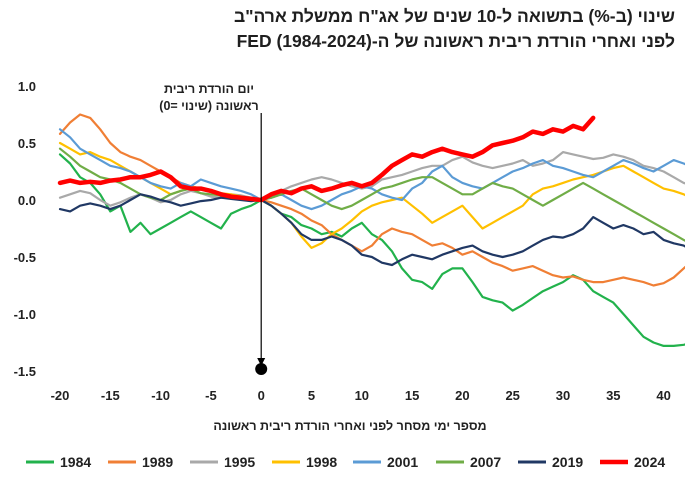 The image size is (685, 489). I want to click on series-line-2019, so click(371, 230).